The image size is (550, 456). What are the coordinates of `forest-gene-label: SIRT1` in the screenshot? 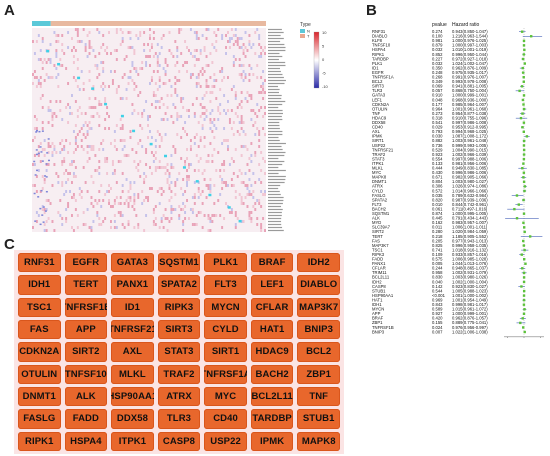 It's located at (378, 140).